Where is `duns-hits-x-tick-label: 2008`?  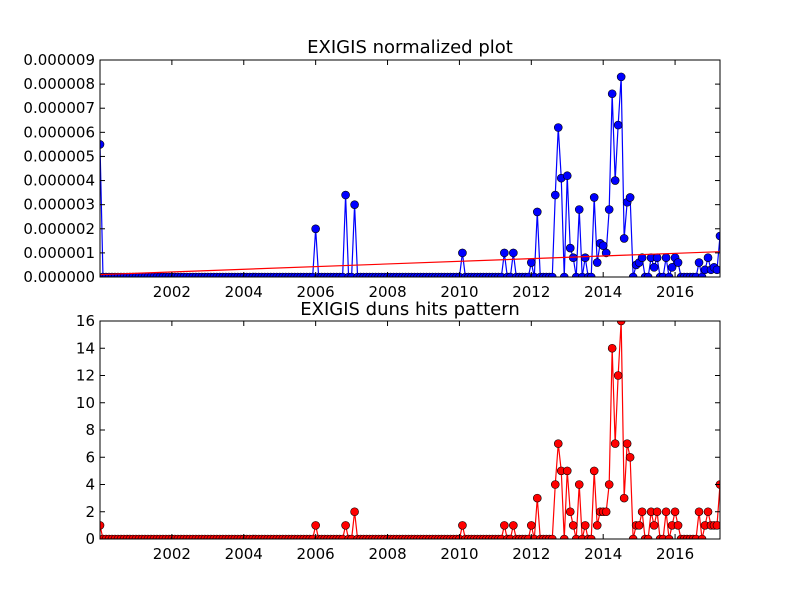
duns-hits-x-tick-label: 2008 is located at coordinates (387, 554).